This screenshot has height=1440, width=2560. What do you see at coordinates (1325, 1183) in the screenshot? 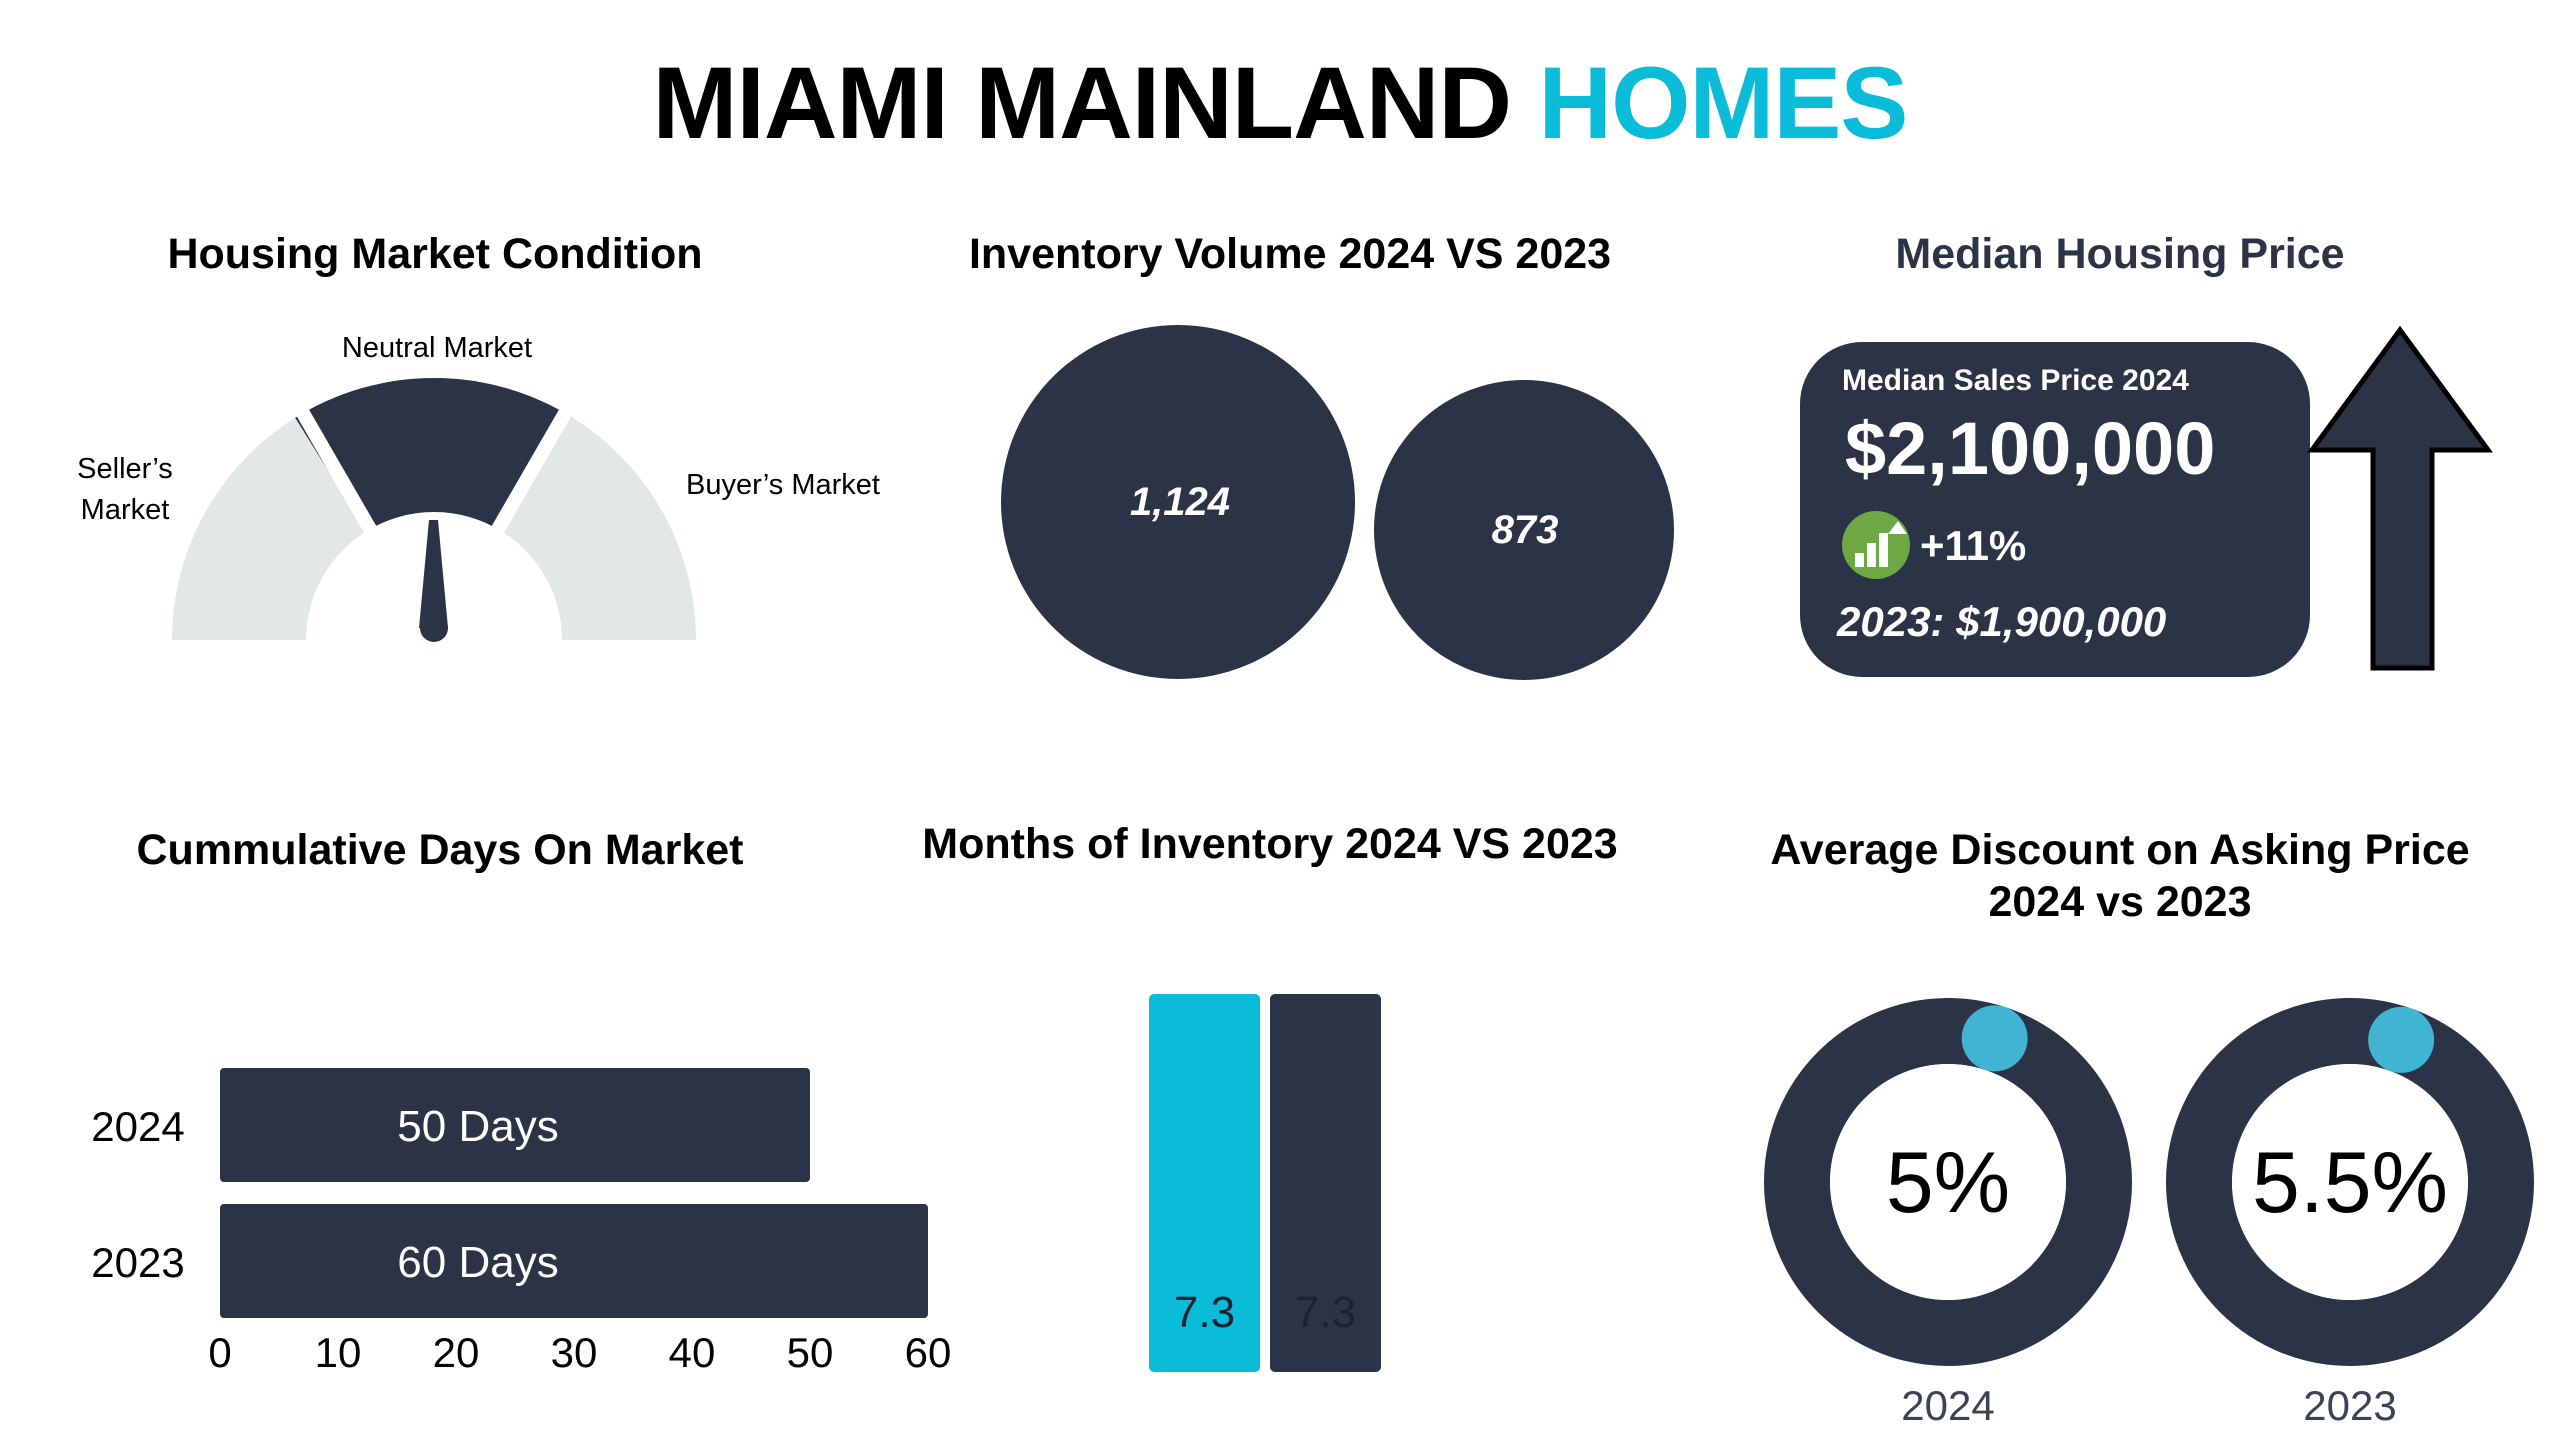
I see `vbar-2023` at bounding box center [1325, 1183].